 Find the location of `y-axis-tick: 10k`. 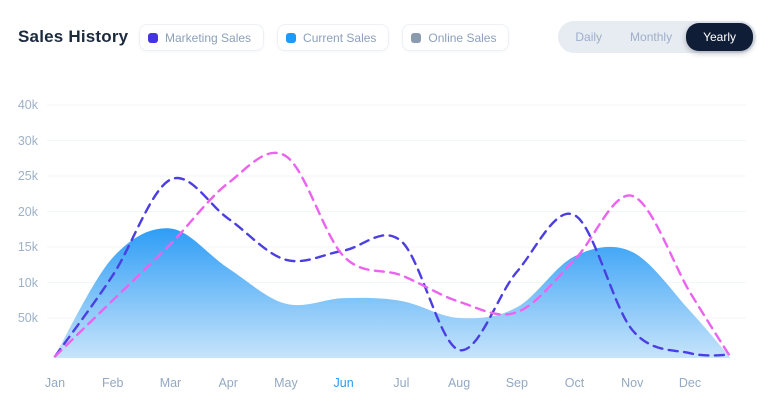

y-axis-tick: 10k is located at coordinates (27, 282).